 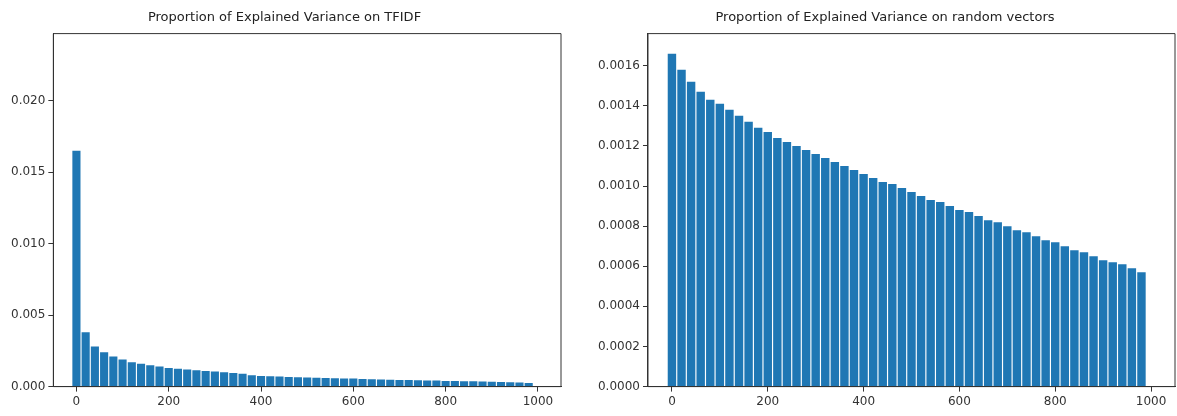 I want to click on y-tick-label: 0.0004, so click(x=618, y=305).